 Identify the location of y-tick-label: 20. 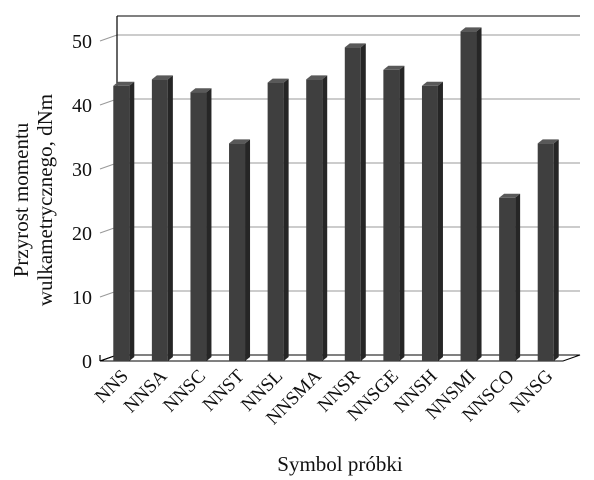
(82, 234).